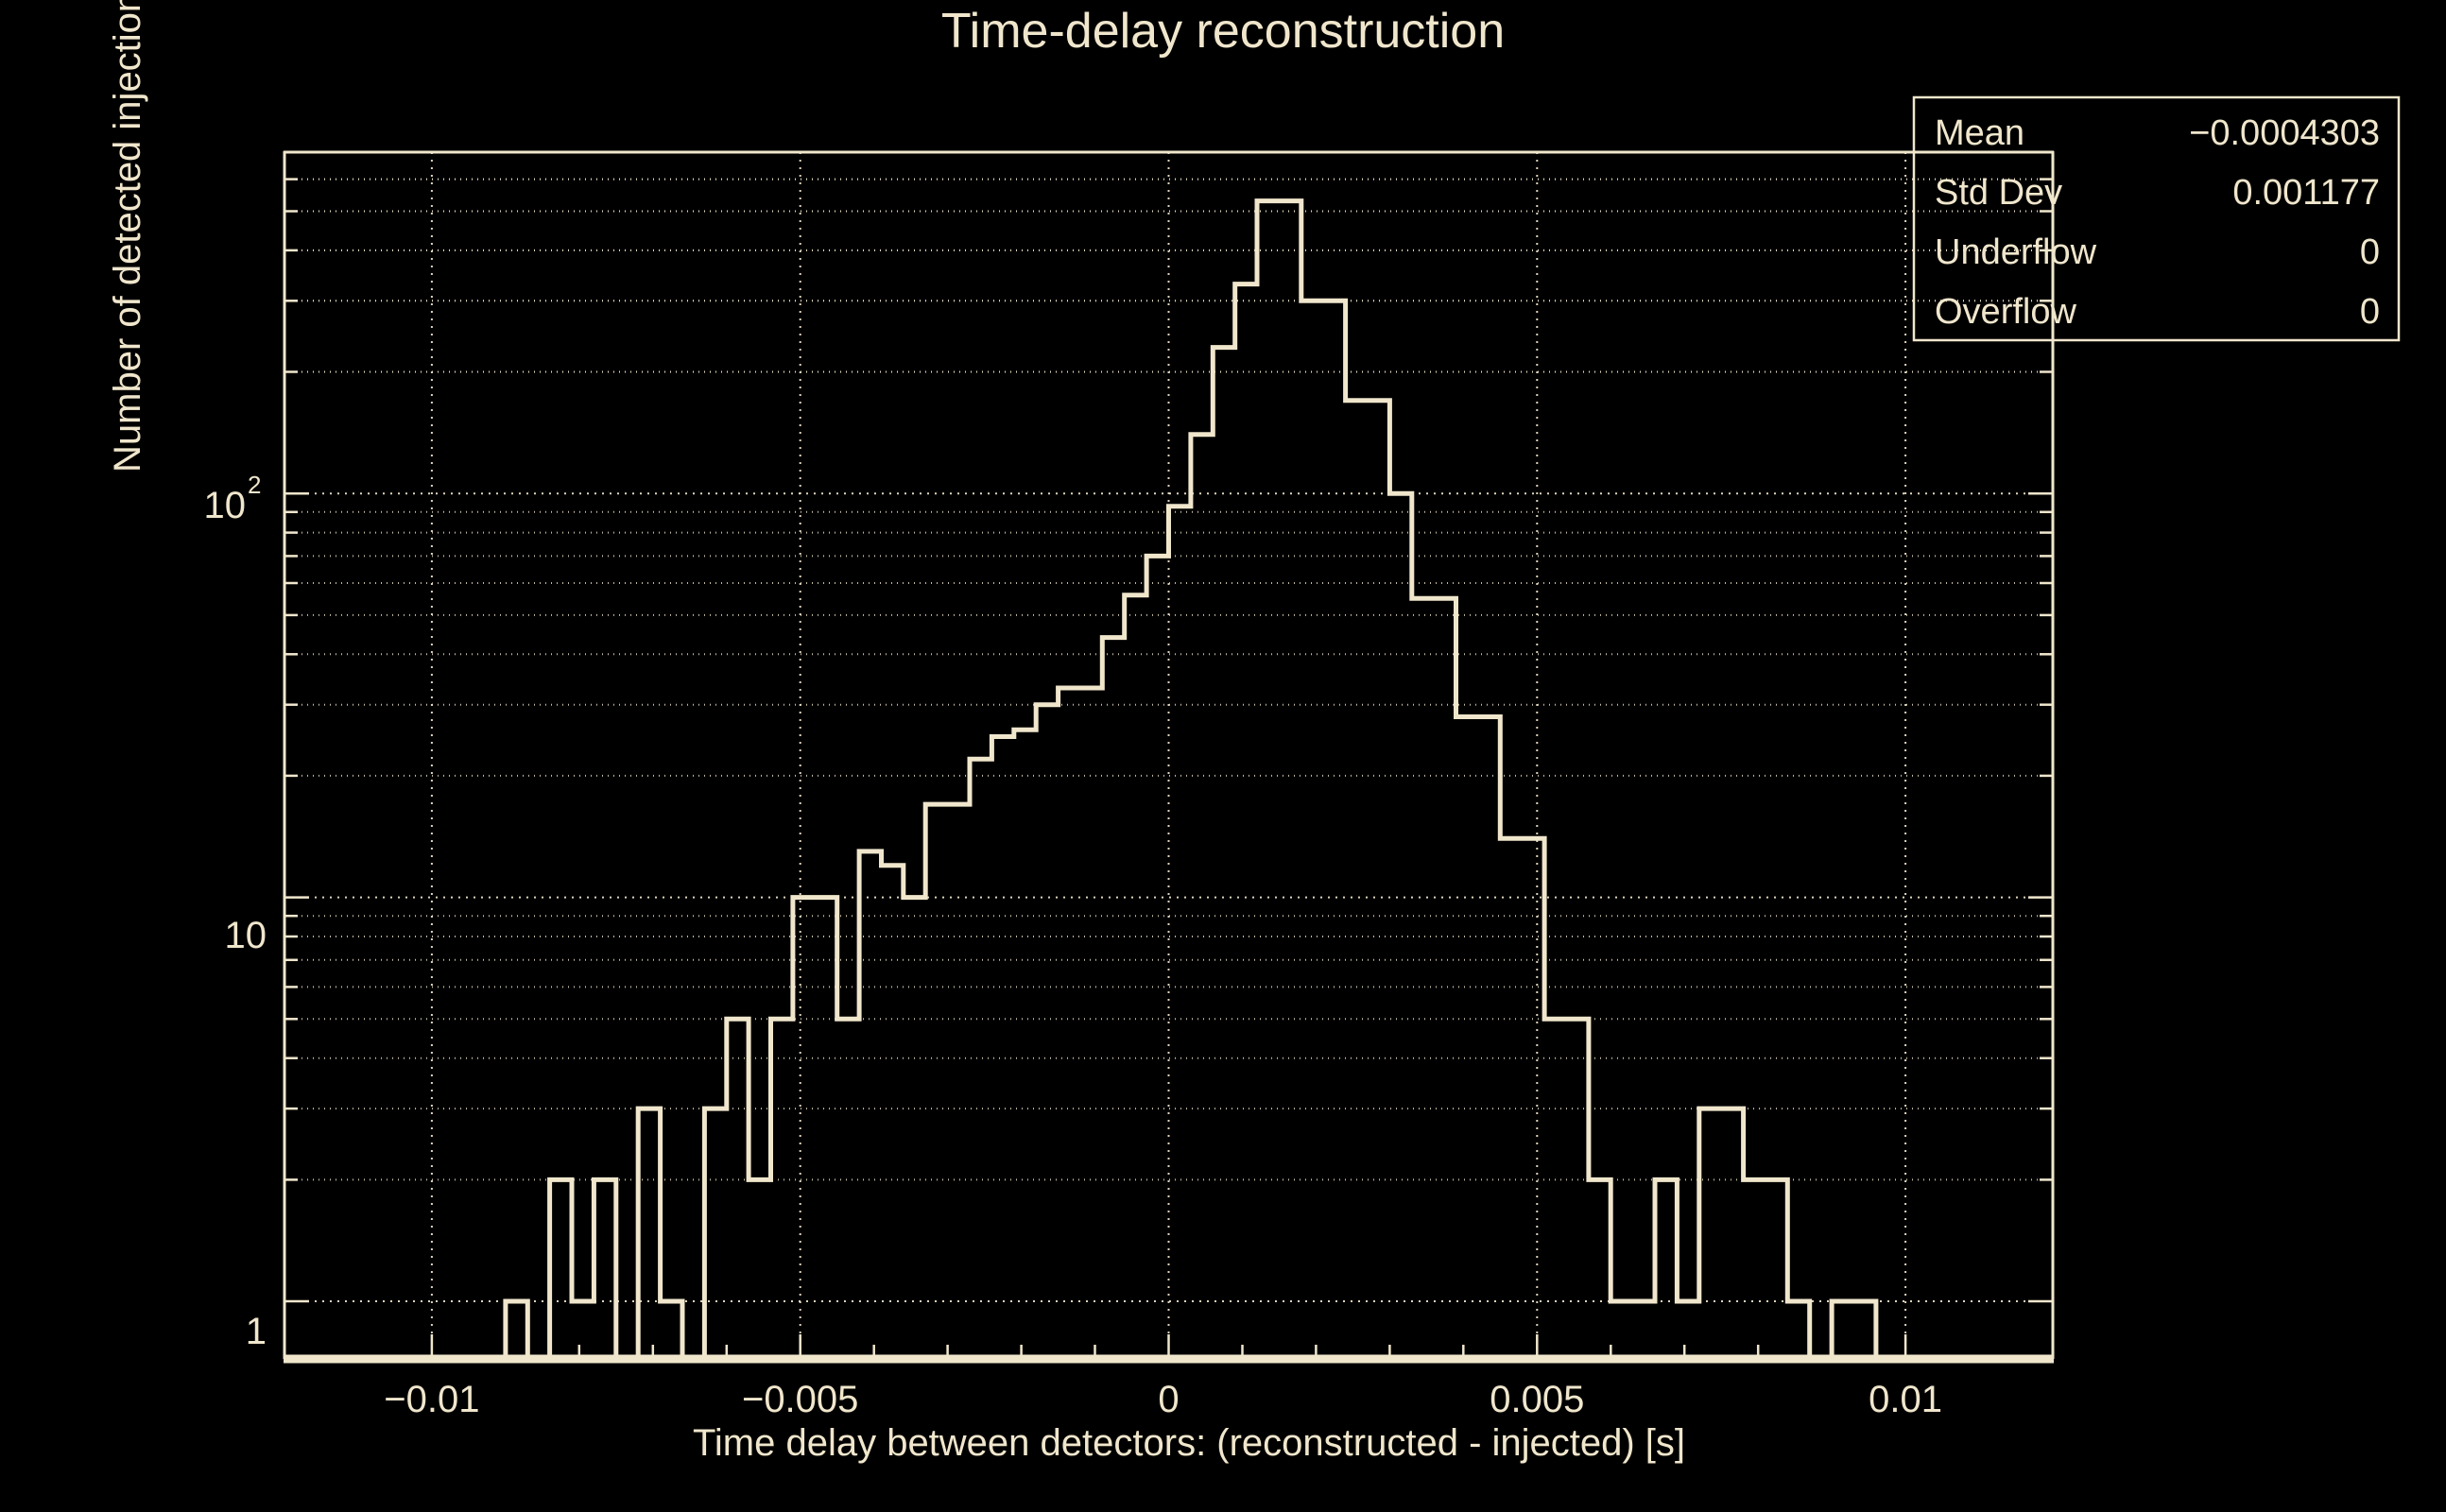 The height and width of the screenshot is (1512, 2446). I want to click on x-tick-label: −0.005, so click(800, 1399).